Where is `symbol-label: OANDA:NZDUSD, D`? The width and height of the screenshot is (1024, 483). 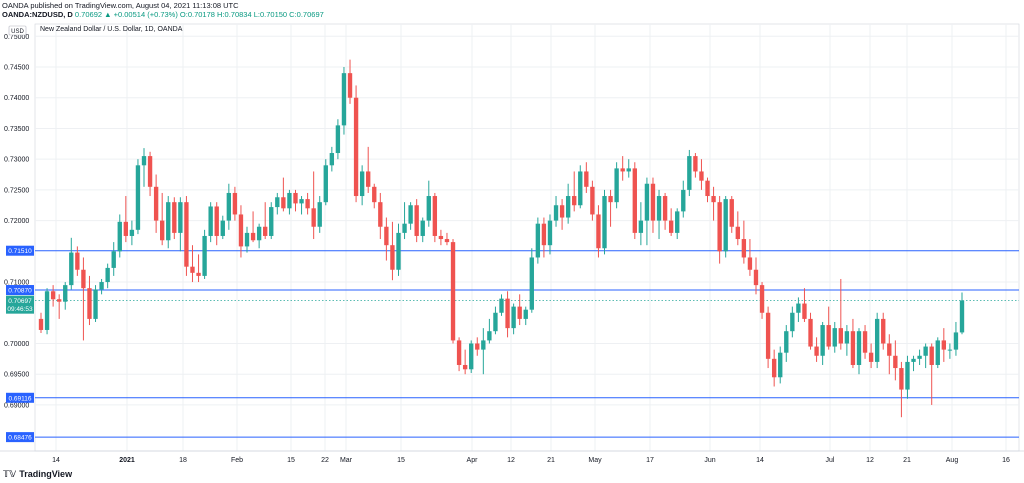 symbol-label: OANDA:NZDUSD, D is located at coordinates (38, 14).